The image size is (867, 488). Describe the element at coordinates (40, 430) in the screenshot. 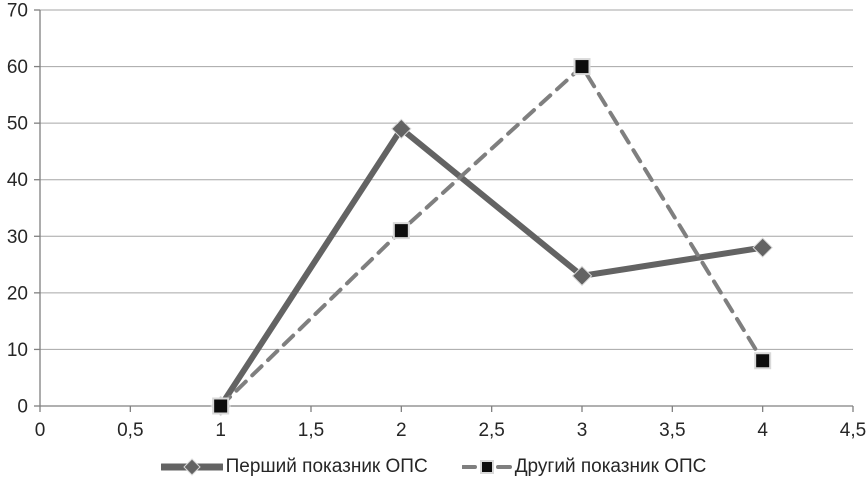

I see `x-tick-label: 0` at that location.